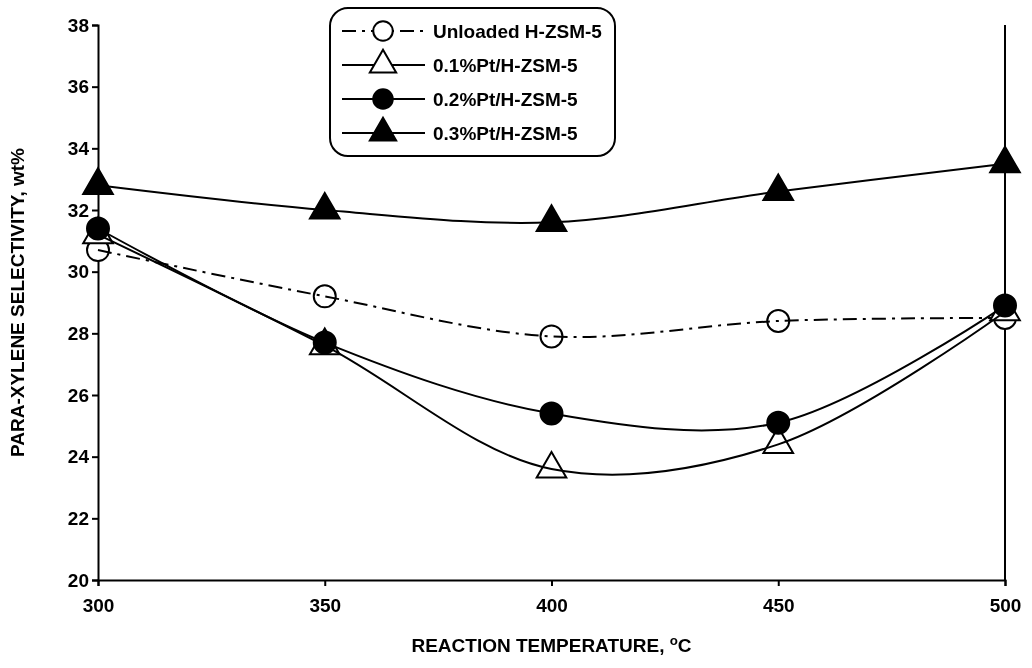 This screenshot has width=1032, height=668. What do you see at coordinates (78, 333) in the screenshot?
I see `y-tick-label: 28` at bounding box center [78, 333].